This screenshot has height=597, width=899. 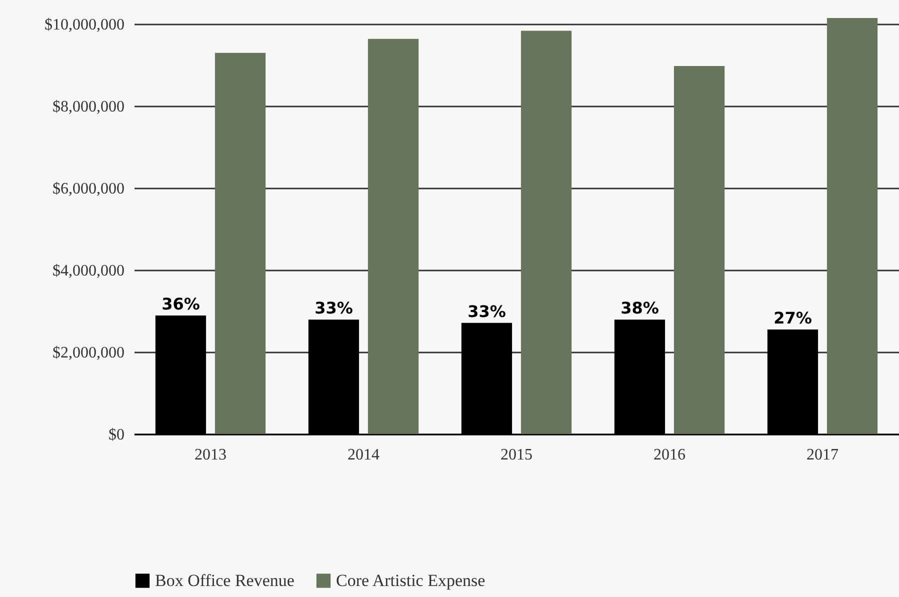 What do you see at coordinates (516, 455) in the screenshot?
I see `x-tick-label: 2015` at bounding box center [516, 455].